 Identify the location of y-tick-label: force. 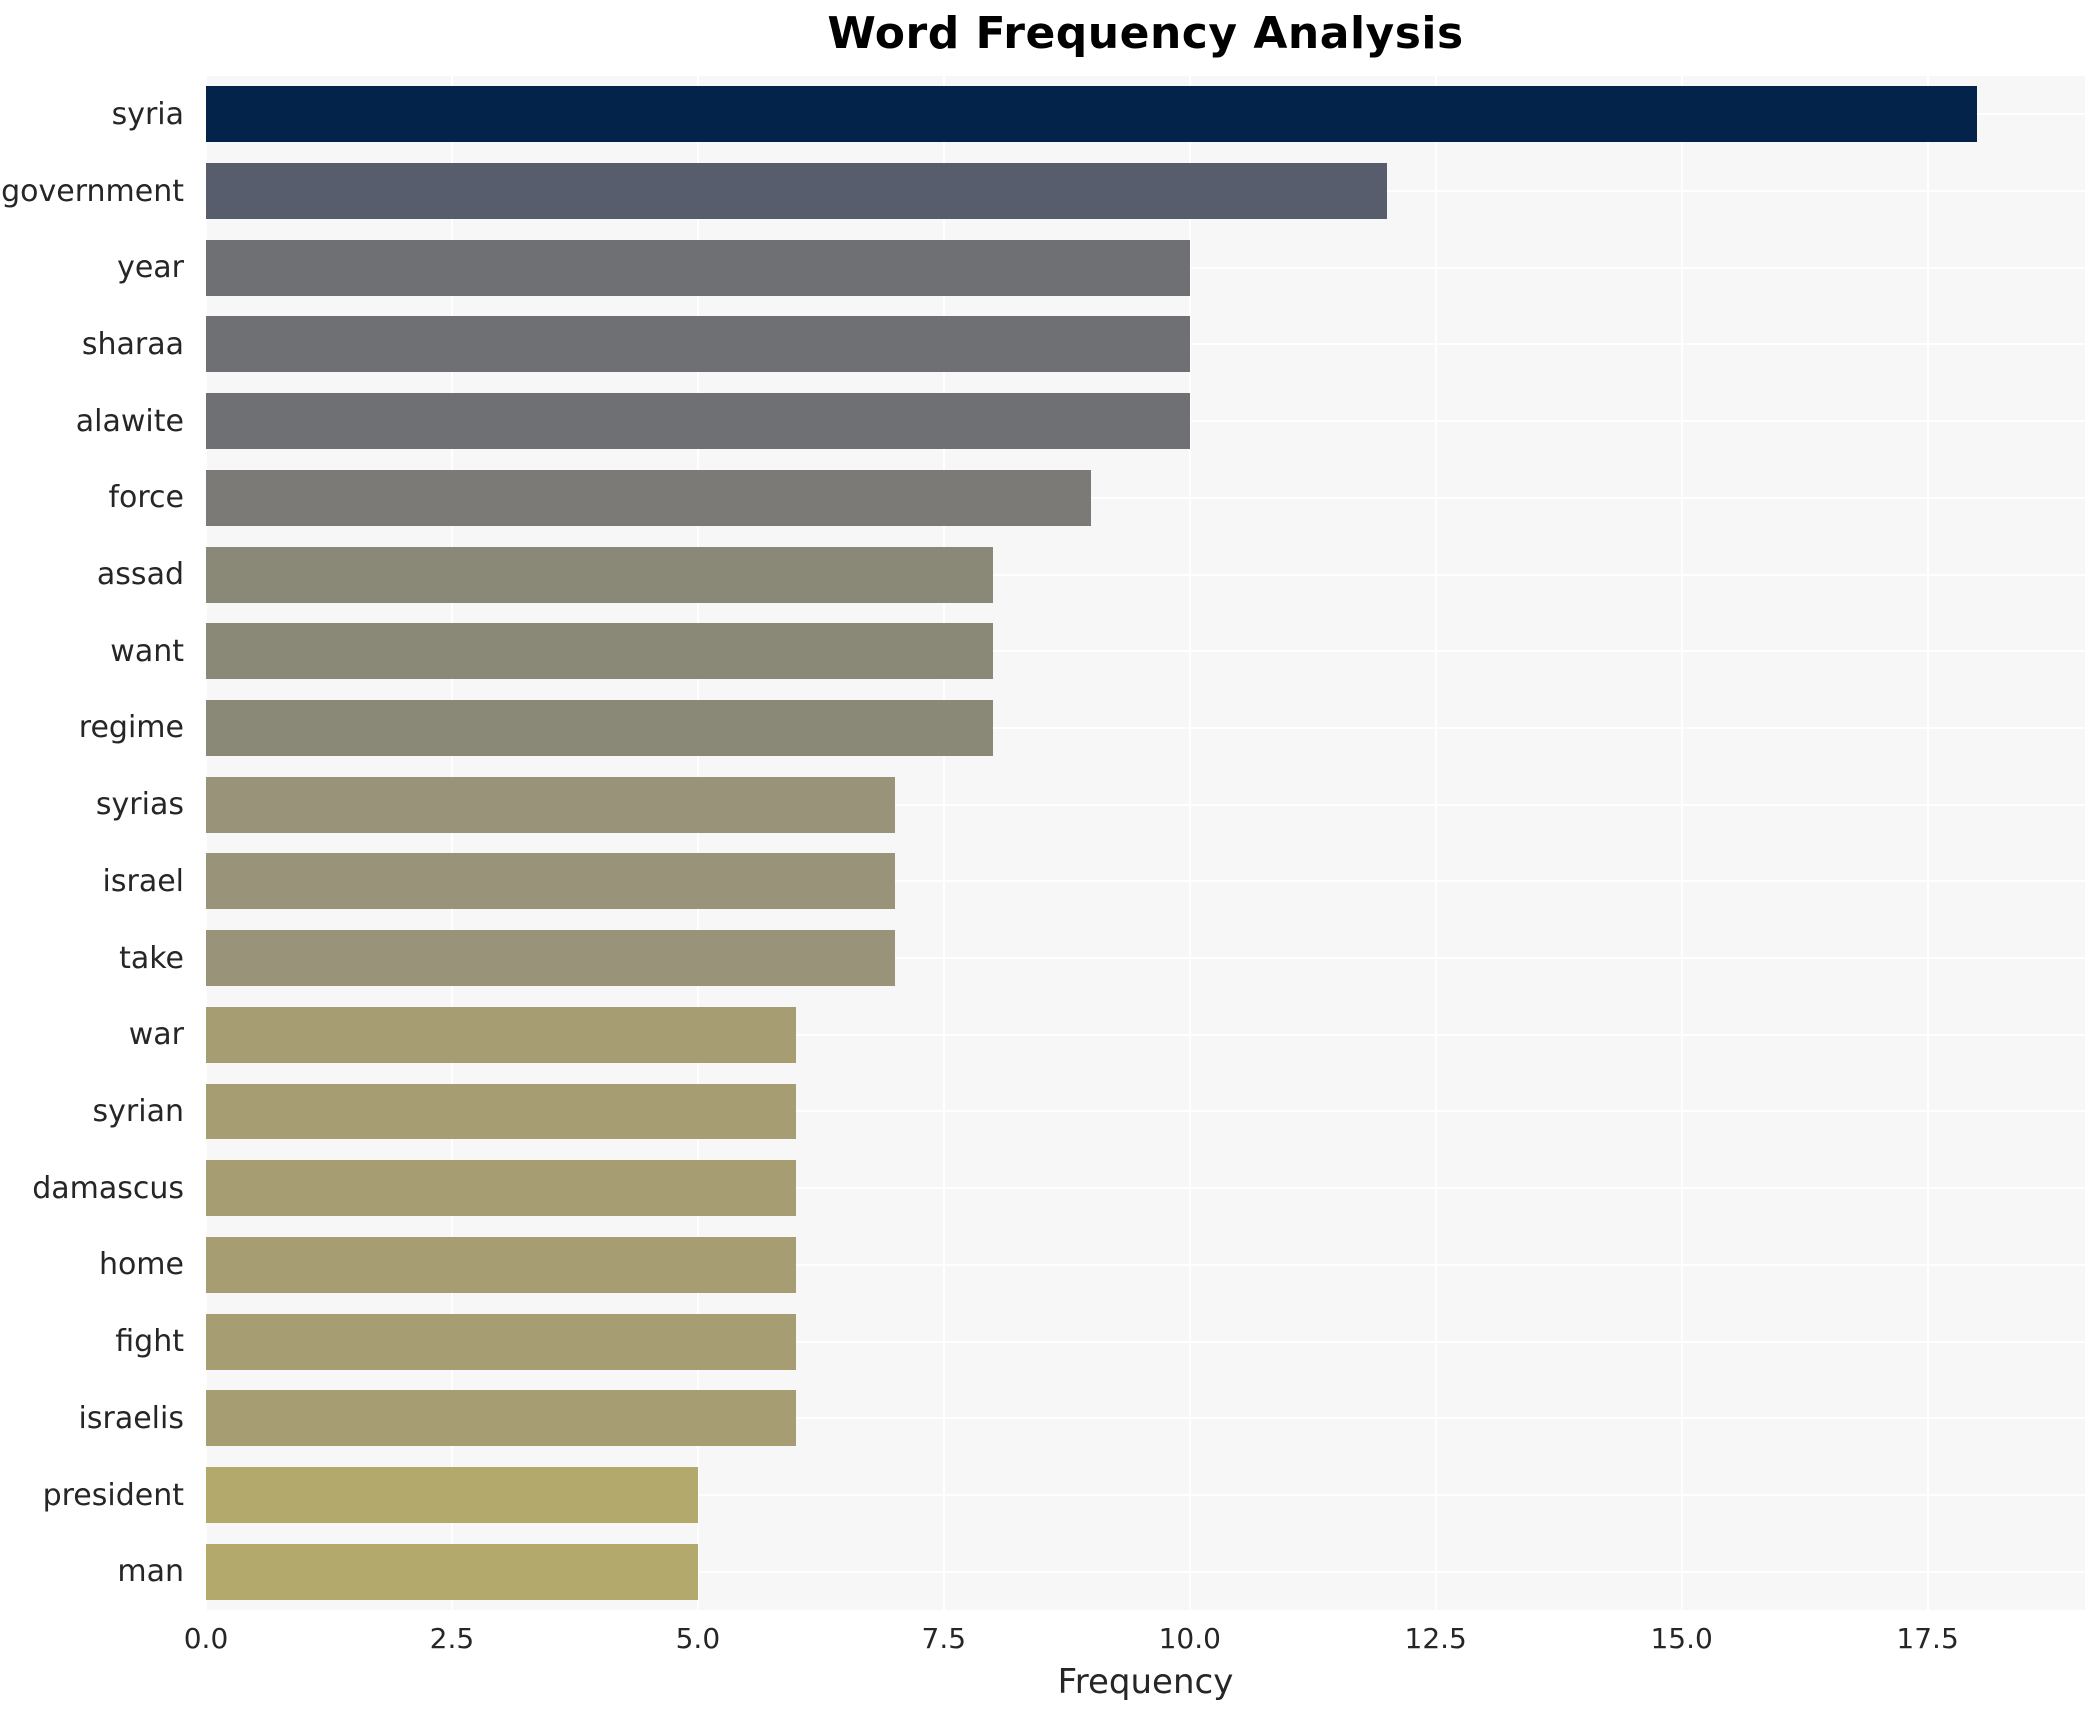
(146, 498).